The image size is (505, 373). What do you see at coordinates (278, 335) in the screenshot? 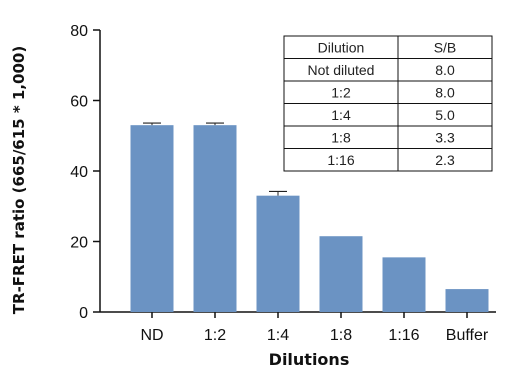
I see `x-tick-label: 1:4` at bounding box center [278, 335].